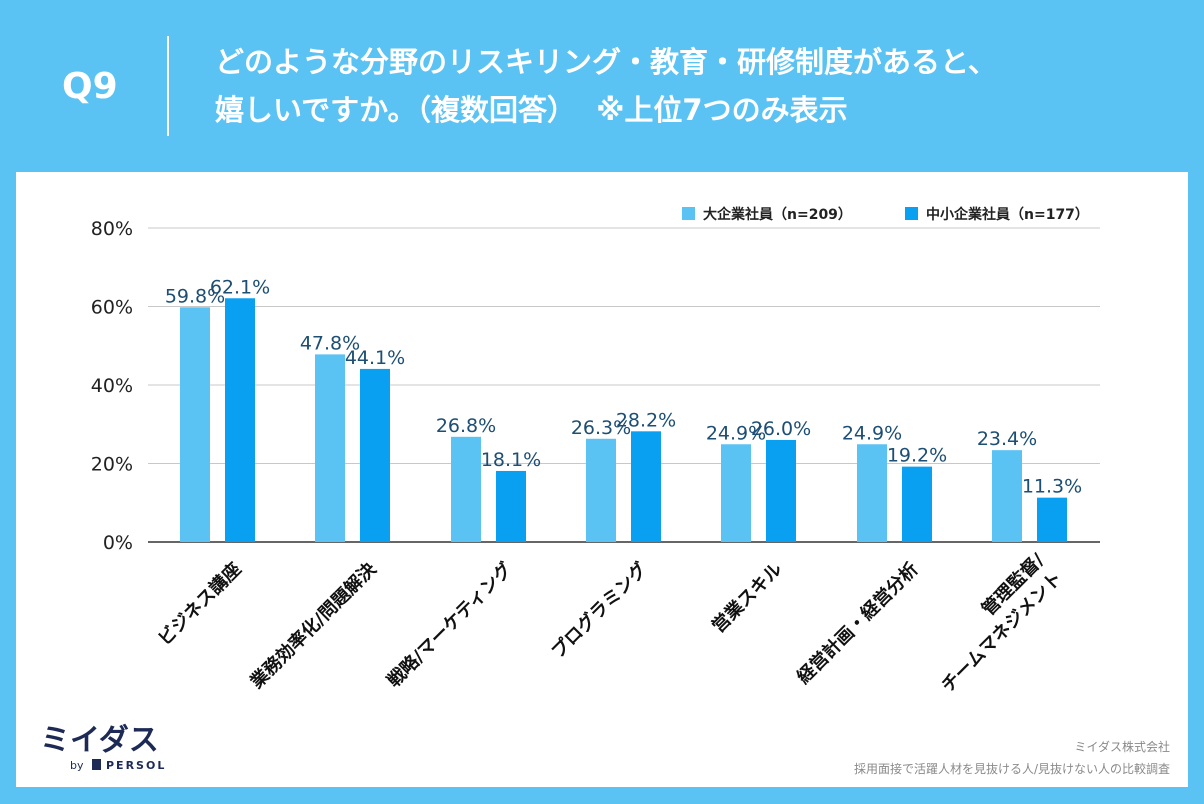 This screenshot has height=804, width=1204. Describe the element at coordinates (112, 229) in the screenshot. I see `y-tick-label: 80%` at that location.